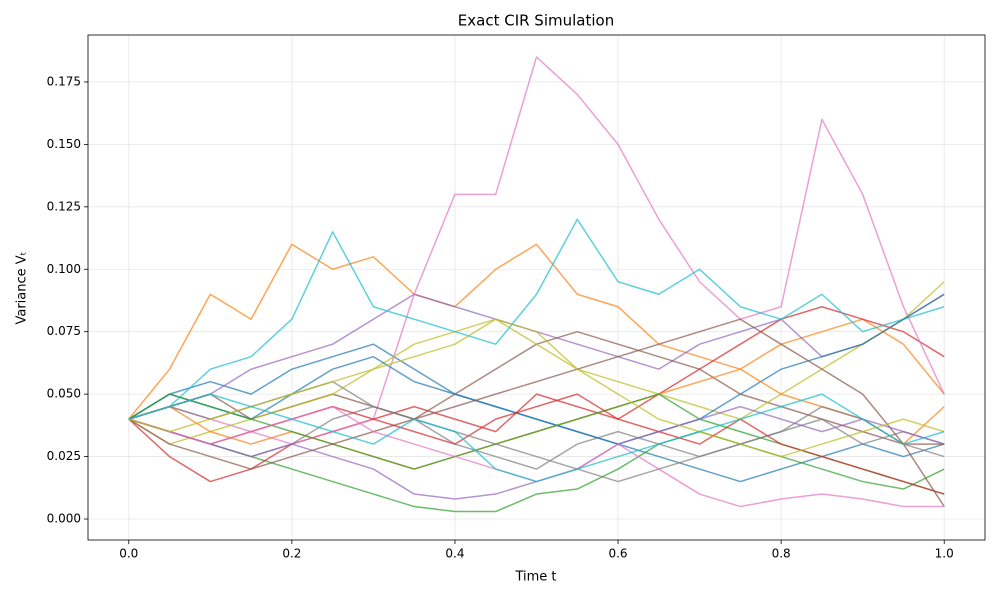 Image resolution: width=1000 pixels, height=600 pixels. Describe the element at coordinates (617, 554) in the screenshot. I see `x-tick-label: 0.6` at that location.